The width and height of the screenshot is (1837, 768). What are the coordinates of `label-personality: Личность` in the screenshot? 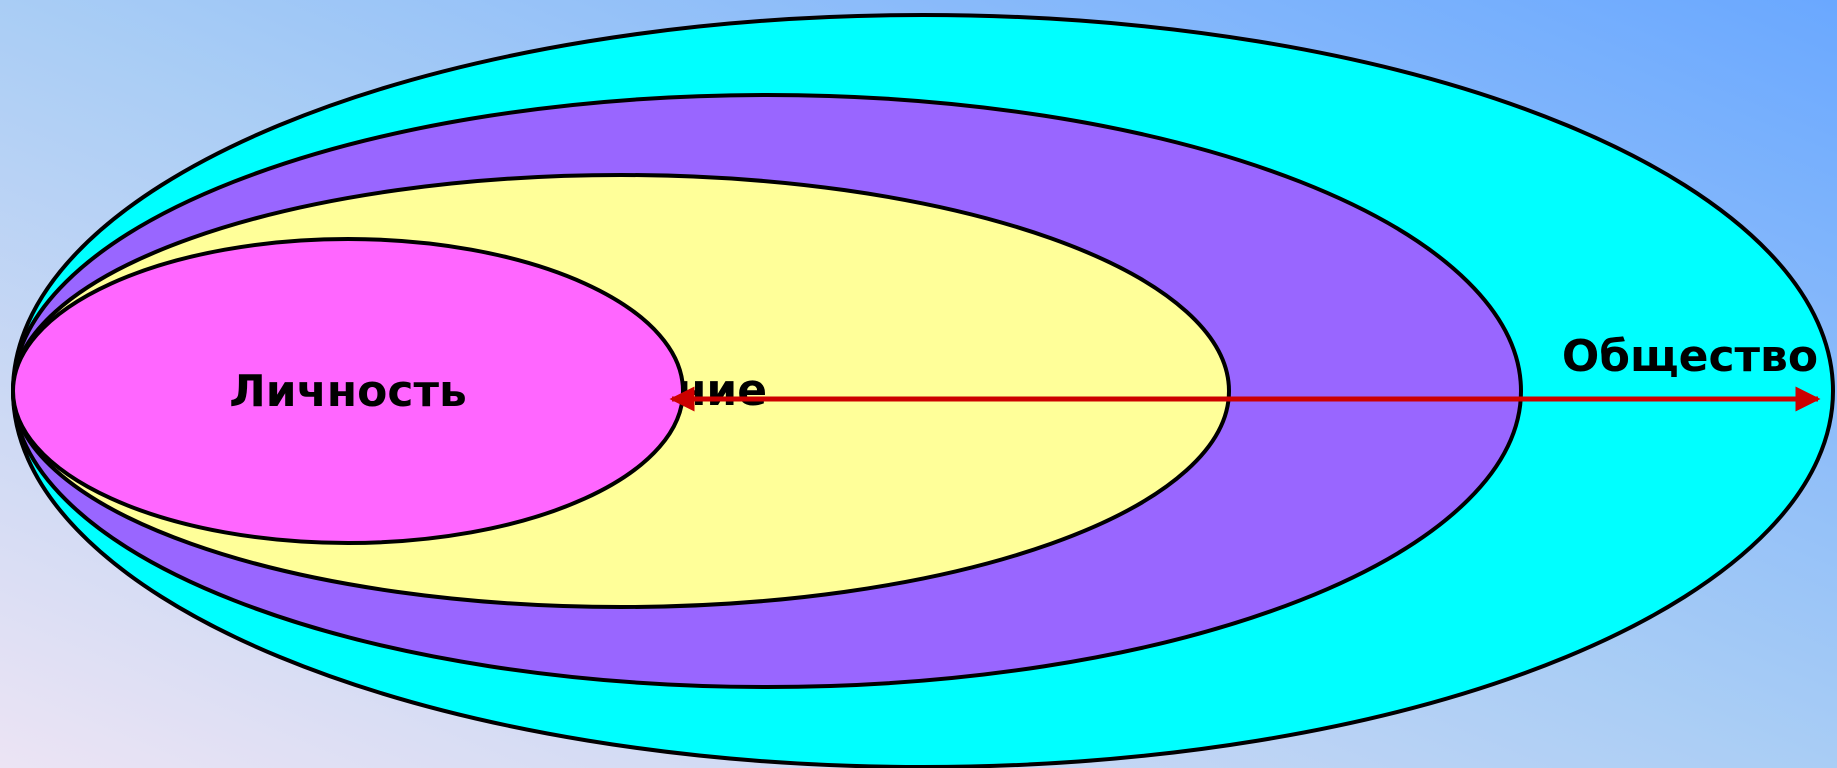 It's located at (348, 391).